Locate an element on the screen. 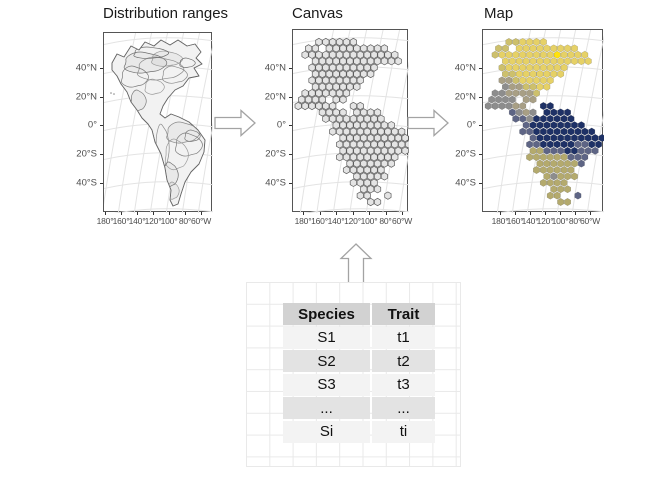 The image size is (672, 480). table-cell: t3 is located at coordinates (403, 384).